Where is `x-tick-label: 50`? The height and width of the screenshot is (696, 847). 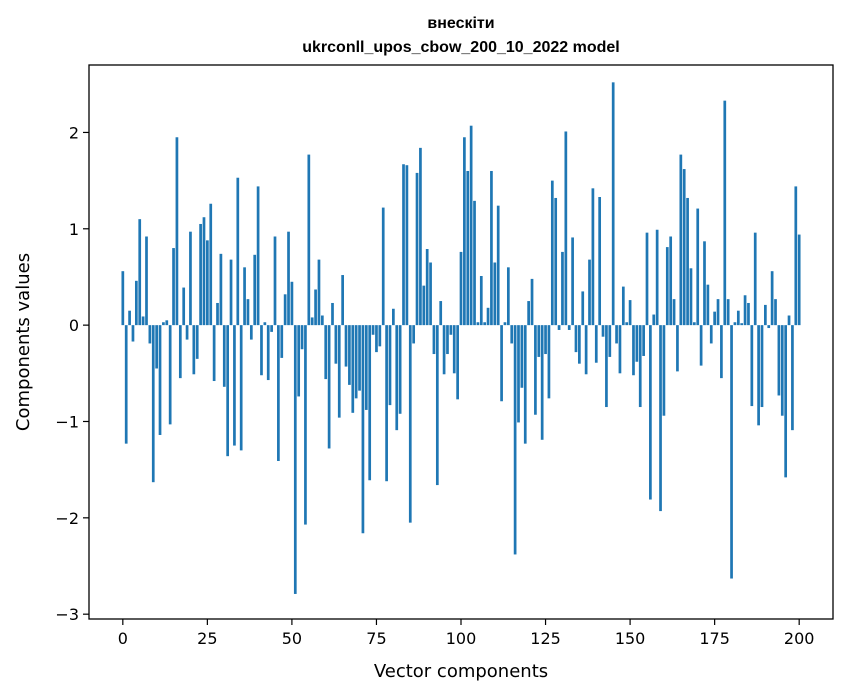 x-tick-label: 50 is located at coordinates (292, 638).